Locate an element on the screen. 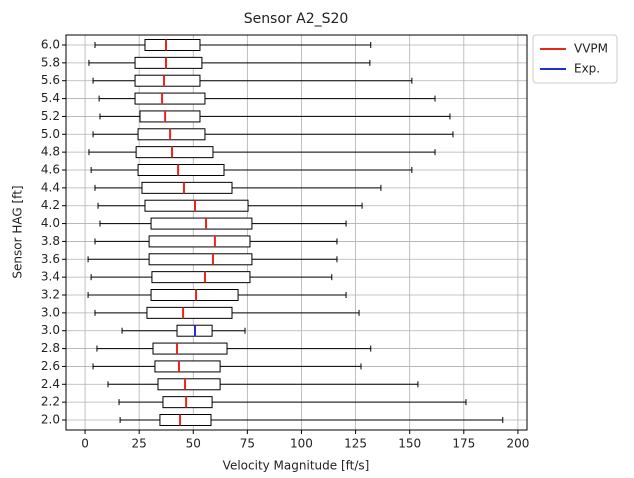  y-tick-label: 4.6 is located at coordinates (50, 170).